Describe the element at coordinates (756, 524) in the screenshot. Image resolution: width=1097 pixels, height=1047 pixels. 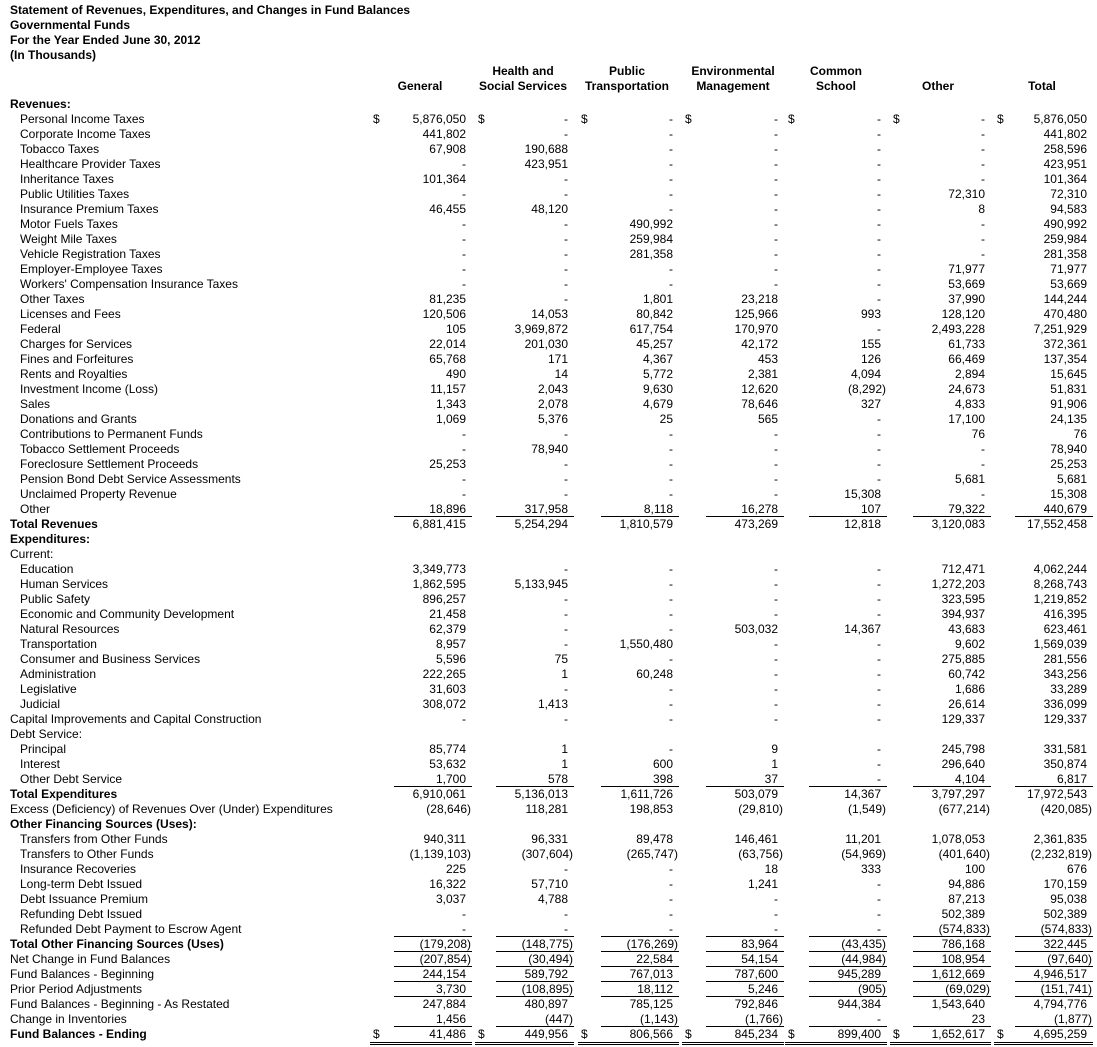
I see `cell-value: 473,269` at that location.